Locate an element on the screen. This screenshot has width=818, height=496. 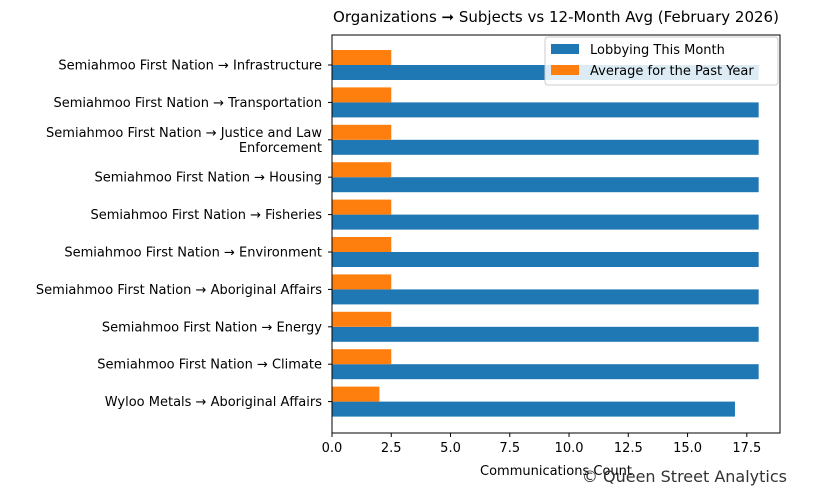
legend-label-average: Average for the Past Year is located at coordinates (672, 71).